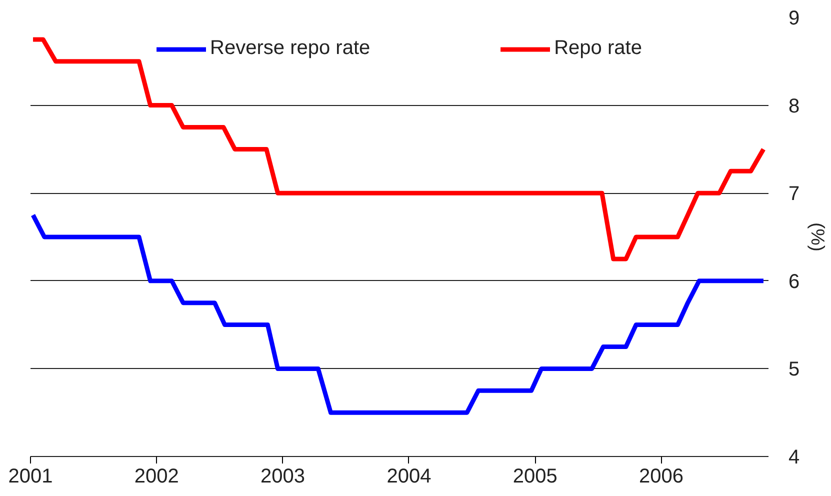 The height and width of the screenshot is (496, 831). I want to click on x-tick-label: 2002, so click(156, 477).